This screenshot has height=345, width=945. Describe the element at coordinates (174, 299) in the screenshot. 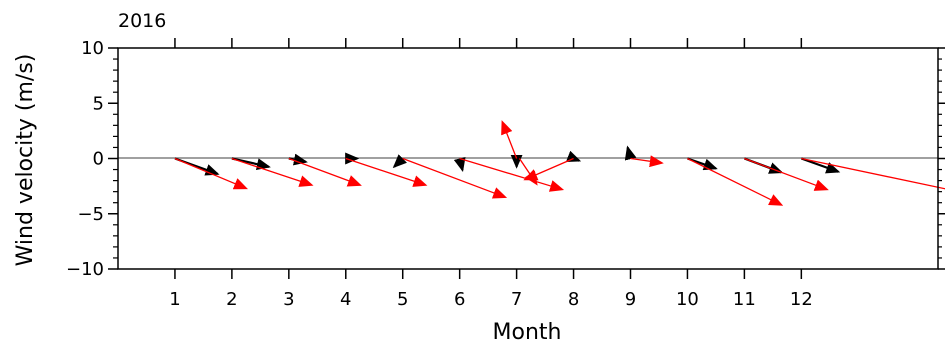

I see `x-tick-label: 1` at that location.